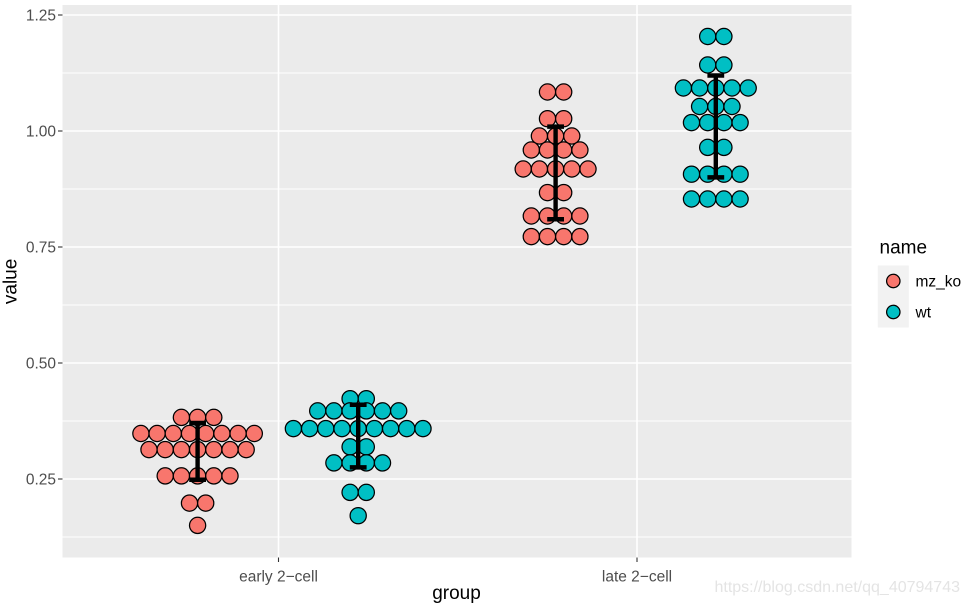  I want to click on svg-text: value, so click(10, 281).